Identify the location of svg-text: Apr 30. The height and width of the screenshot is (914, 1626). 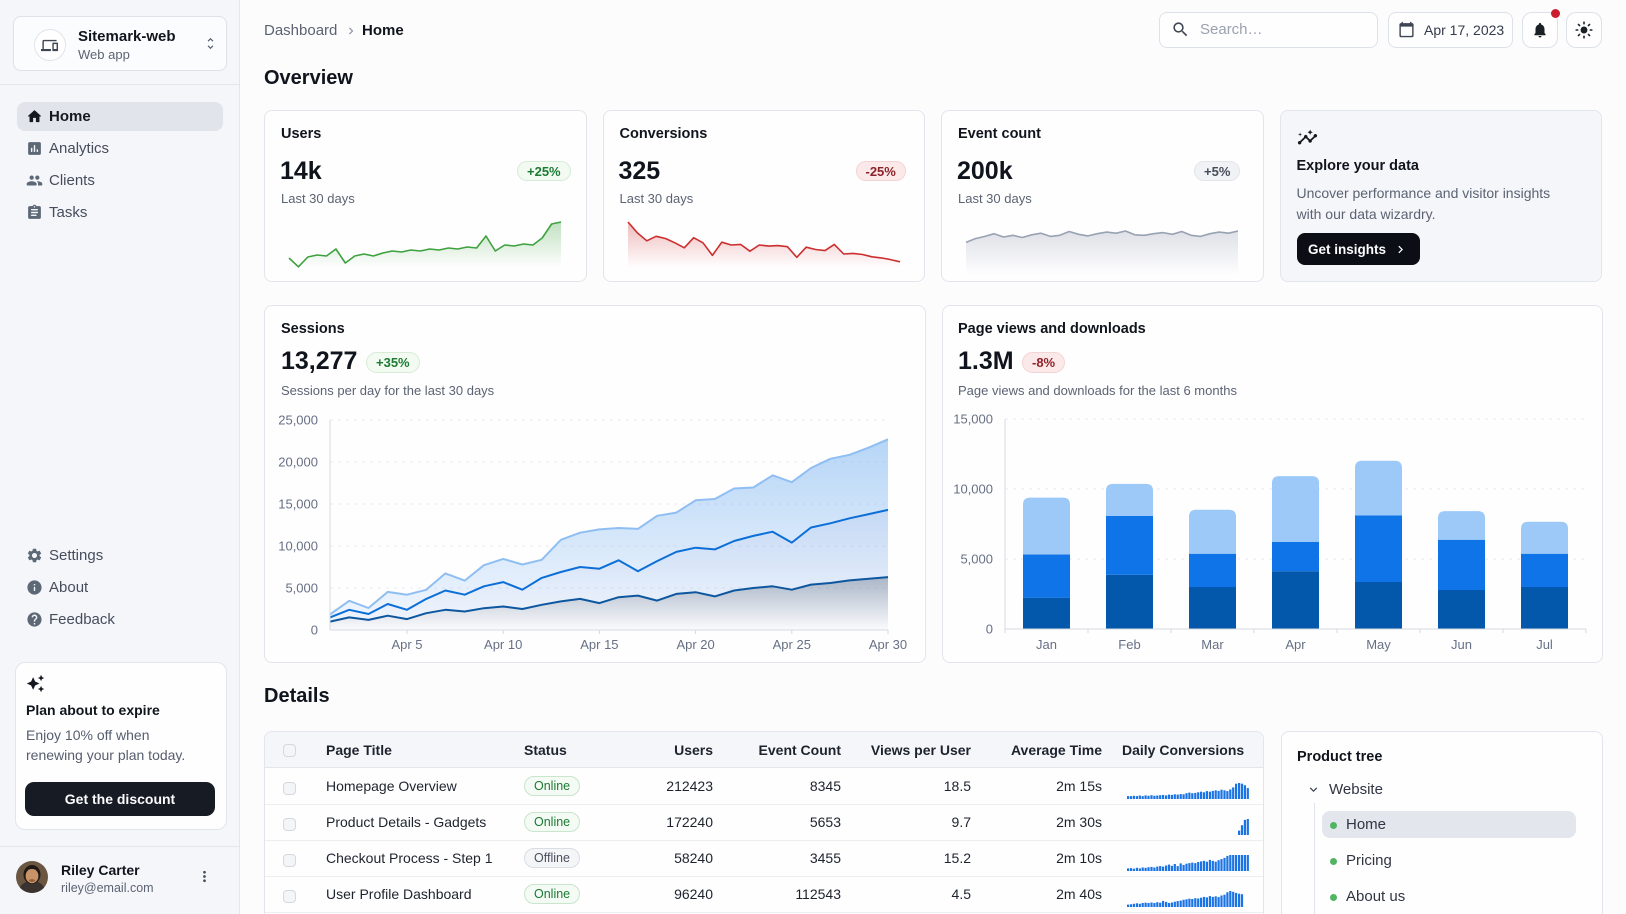
(888, 644).